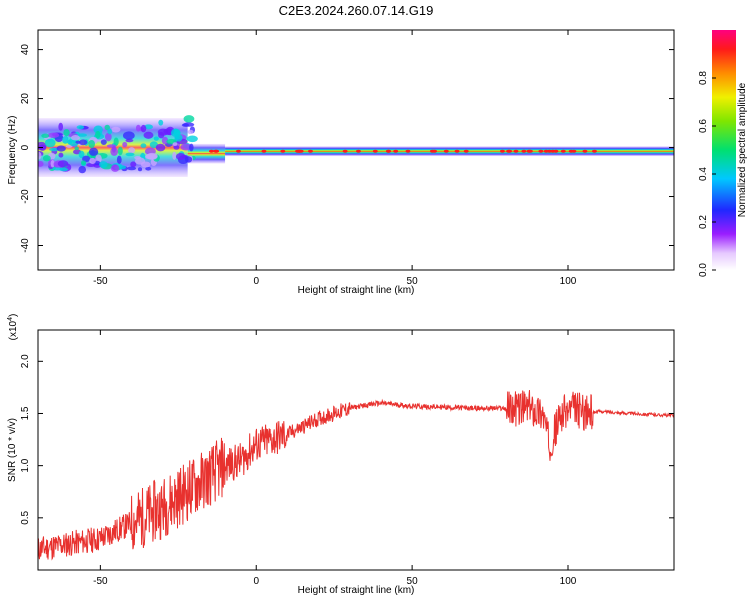 This screenshot has width=750, height=600. Describe the element at coordinates (742, 149) in the screenshot. I see `colorbar-label: Normalized spectral amplitude` at that location.